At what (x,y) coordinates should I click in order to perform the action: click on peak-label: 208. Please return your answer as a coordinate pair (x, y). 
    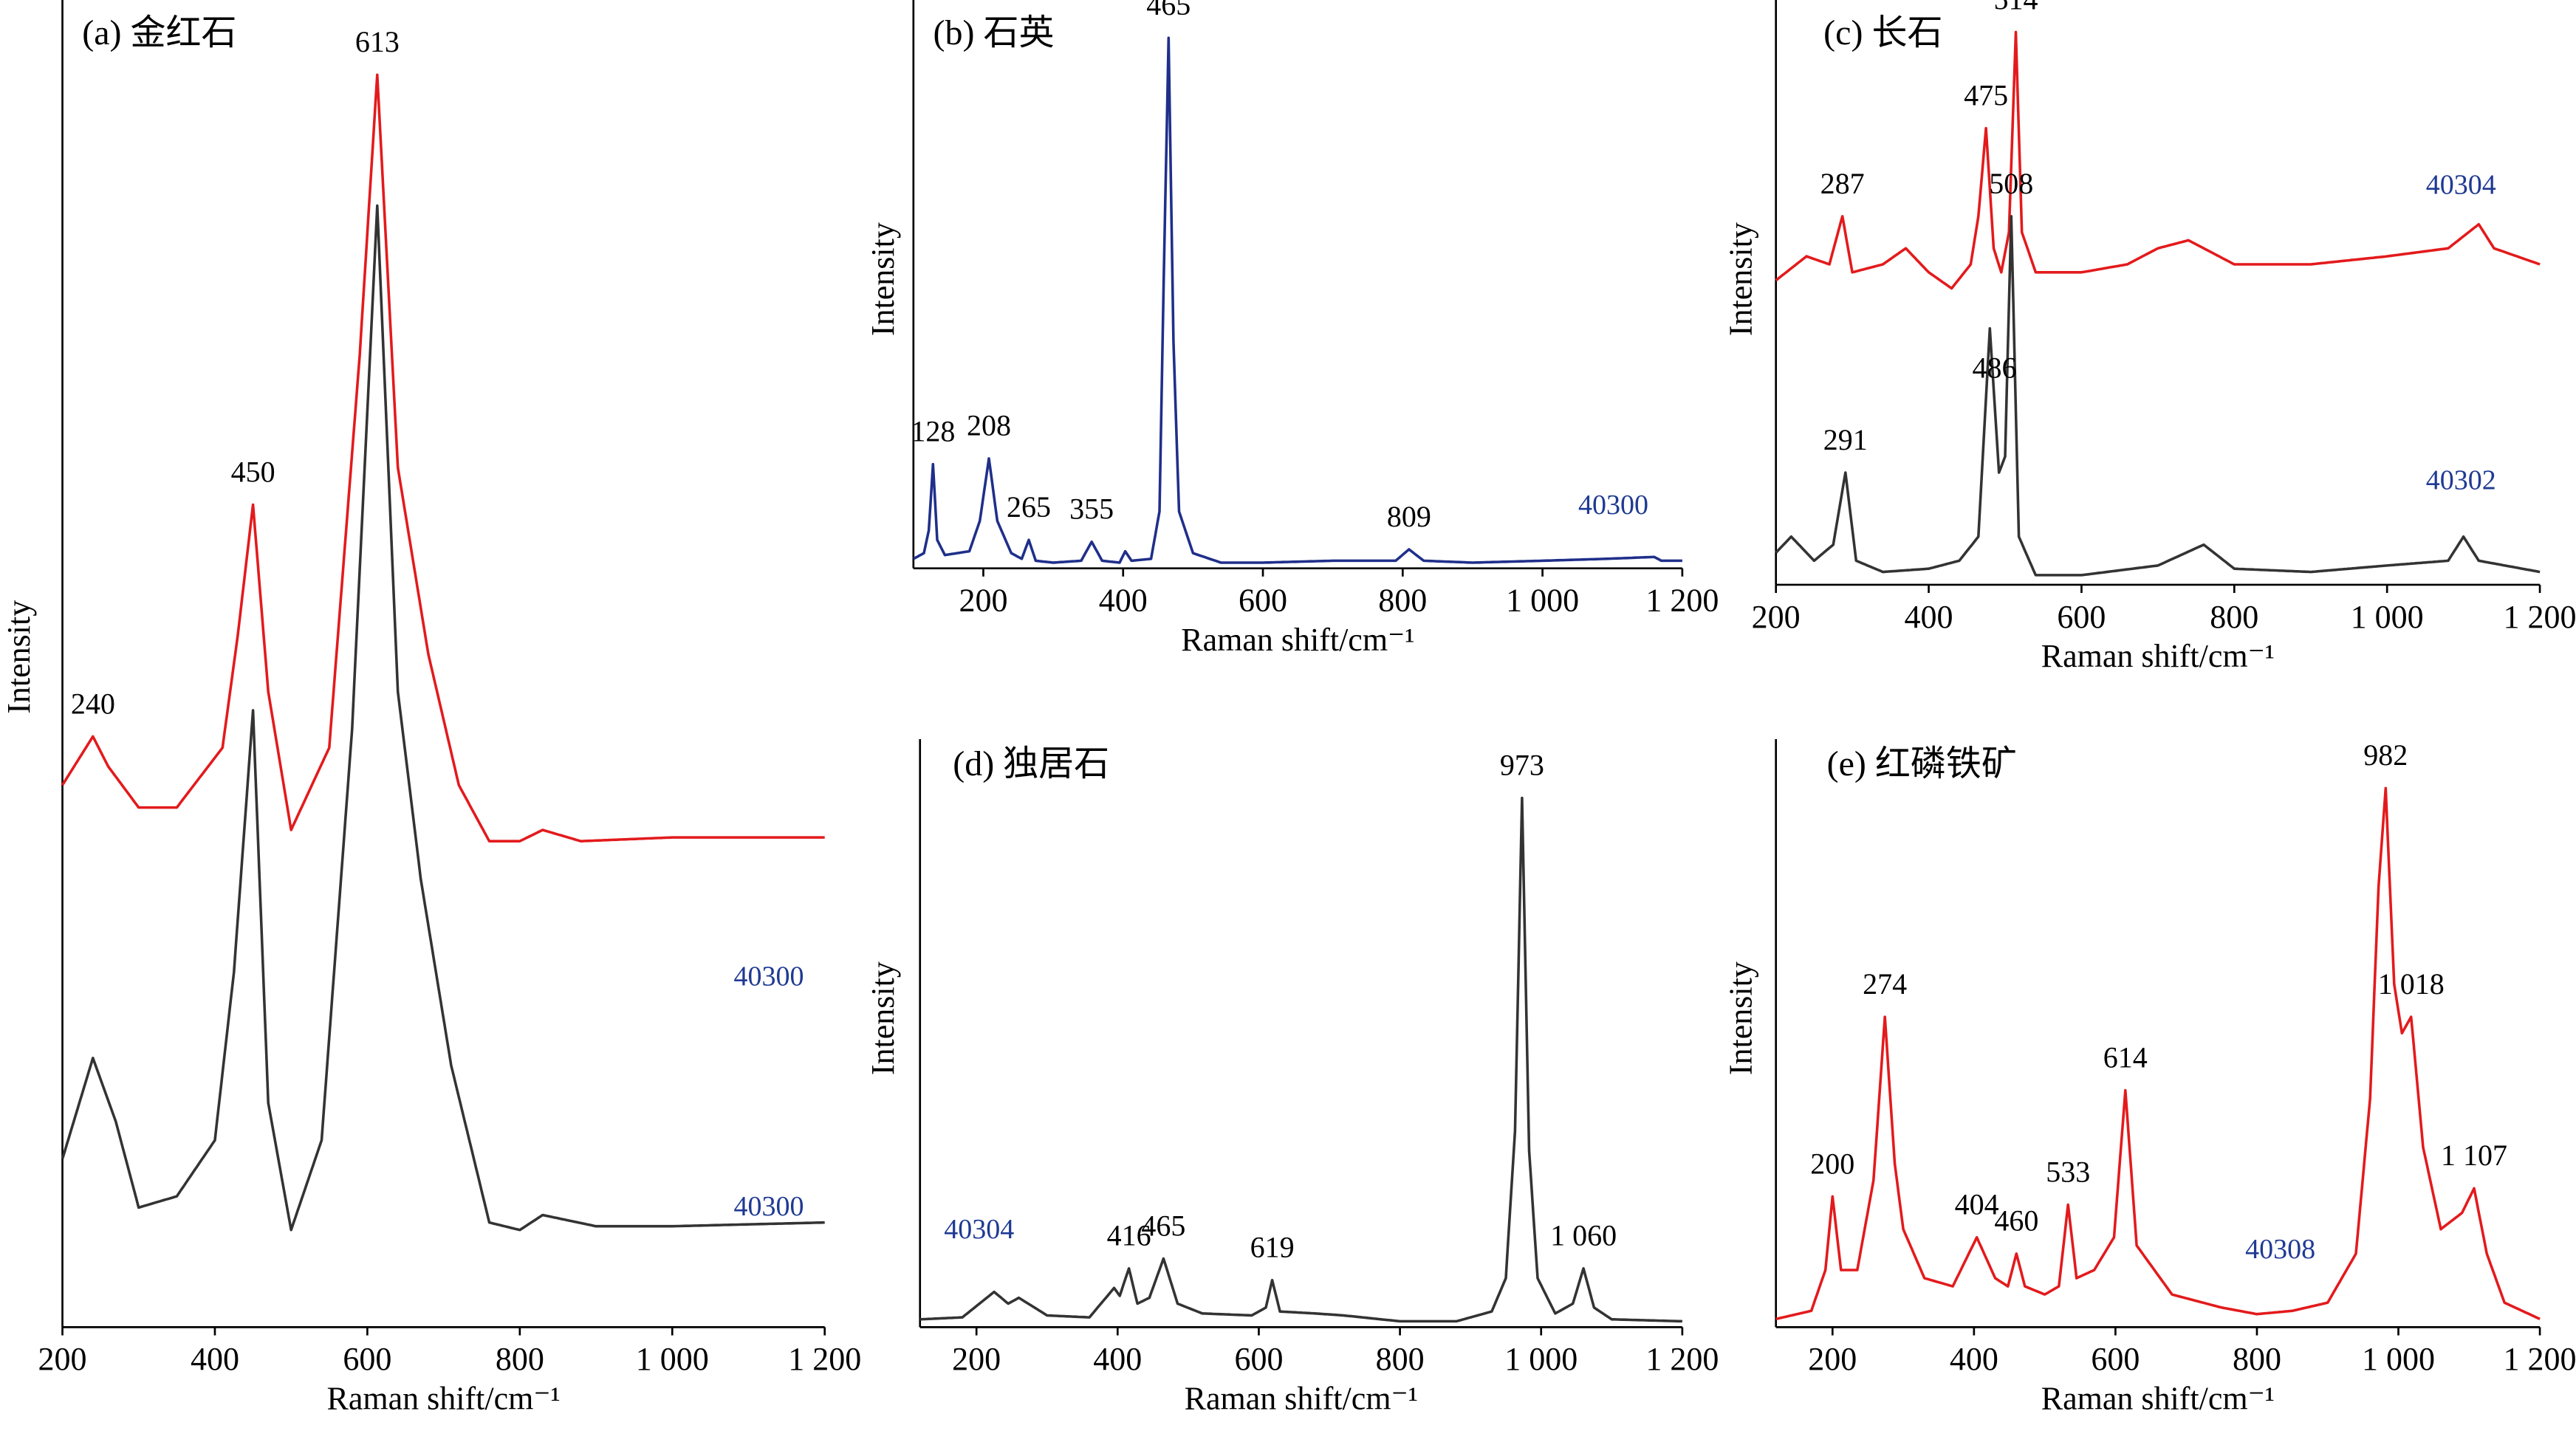
    Looking at the image, I should click on (989, 425).